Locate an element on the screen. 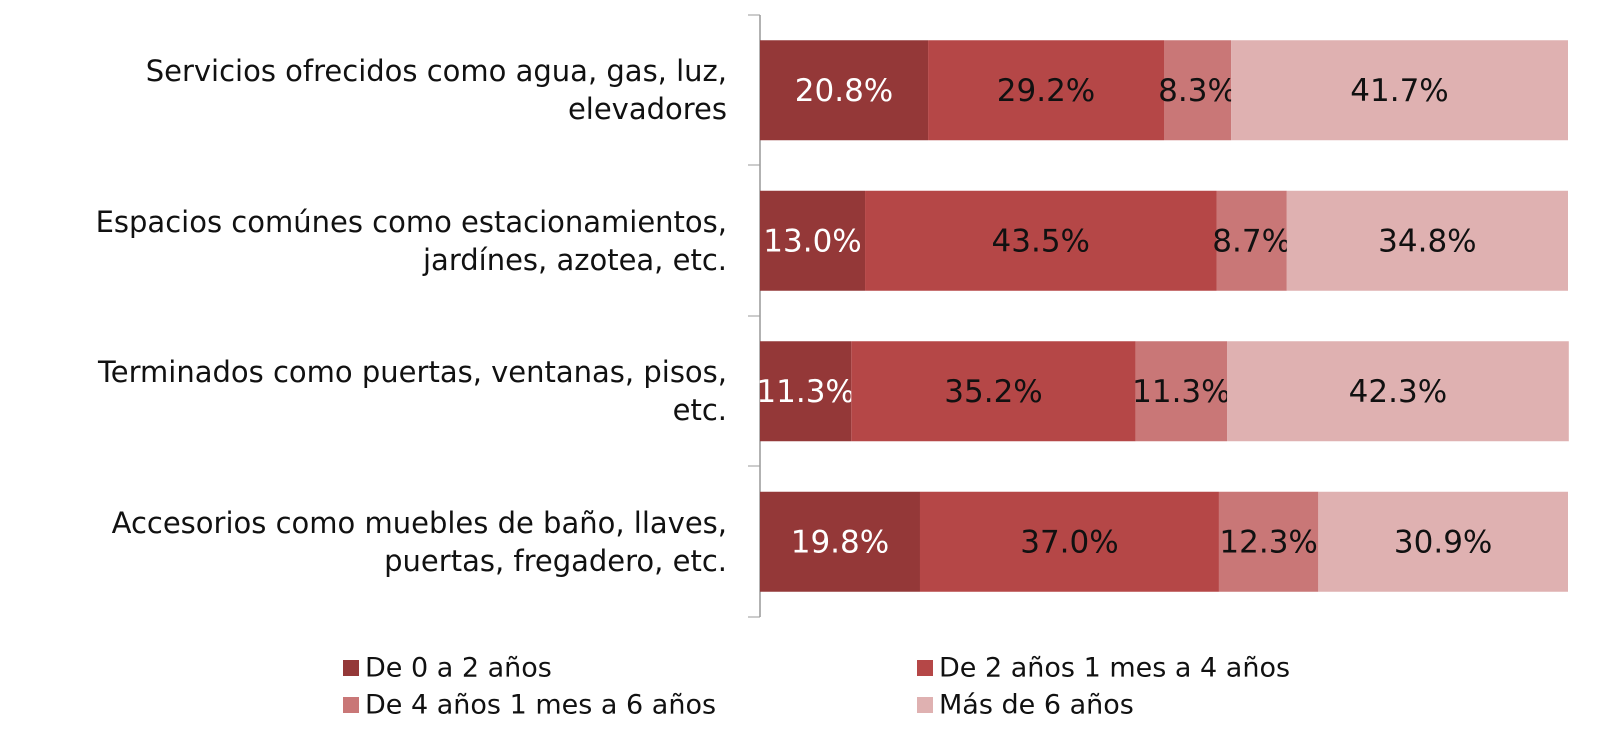 The height and width of the screenshot is (733, 1602). legend-label: De 4 años 1 mes a 6 años is located at coordinates (540, 705).